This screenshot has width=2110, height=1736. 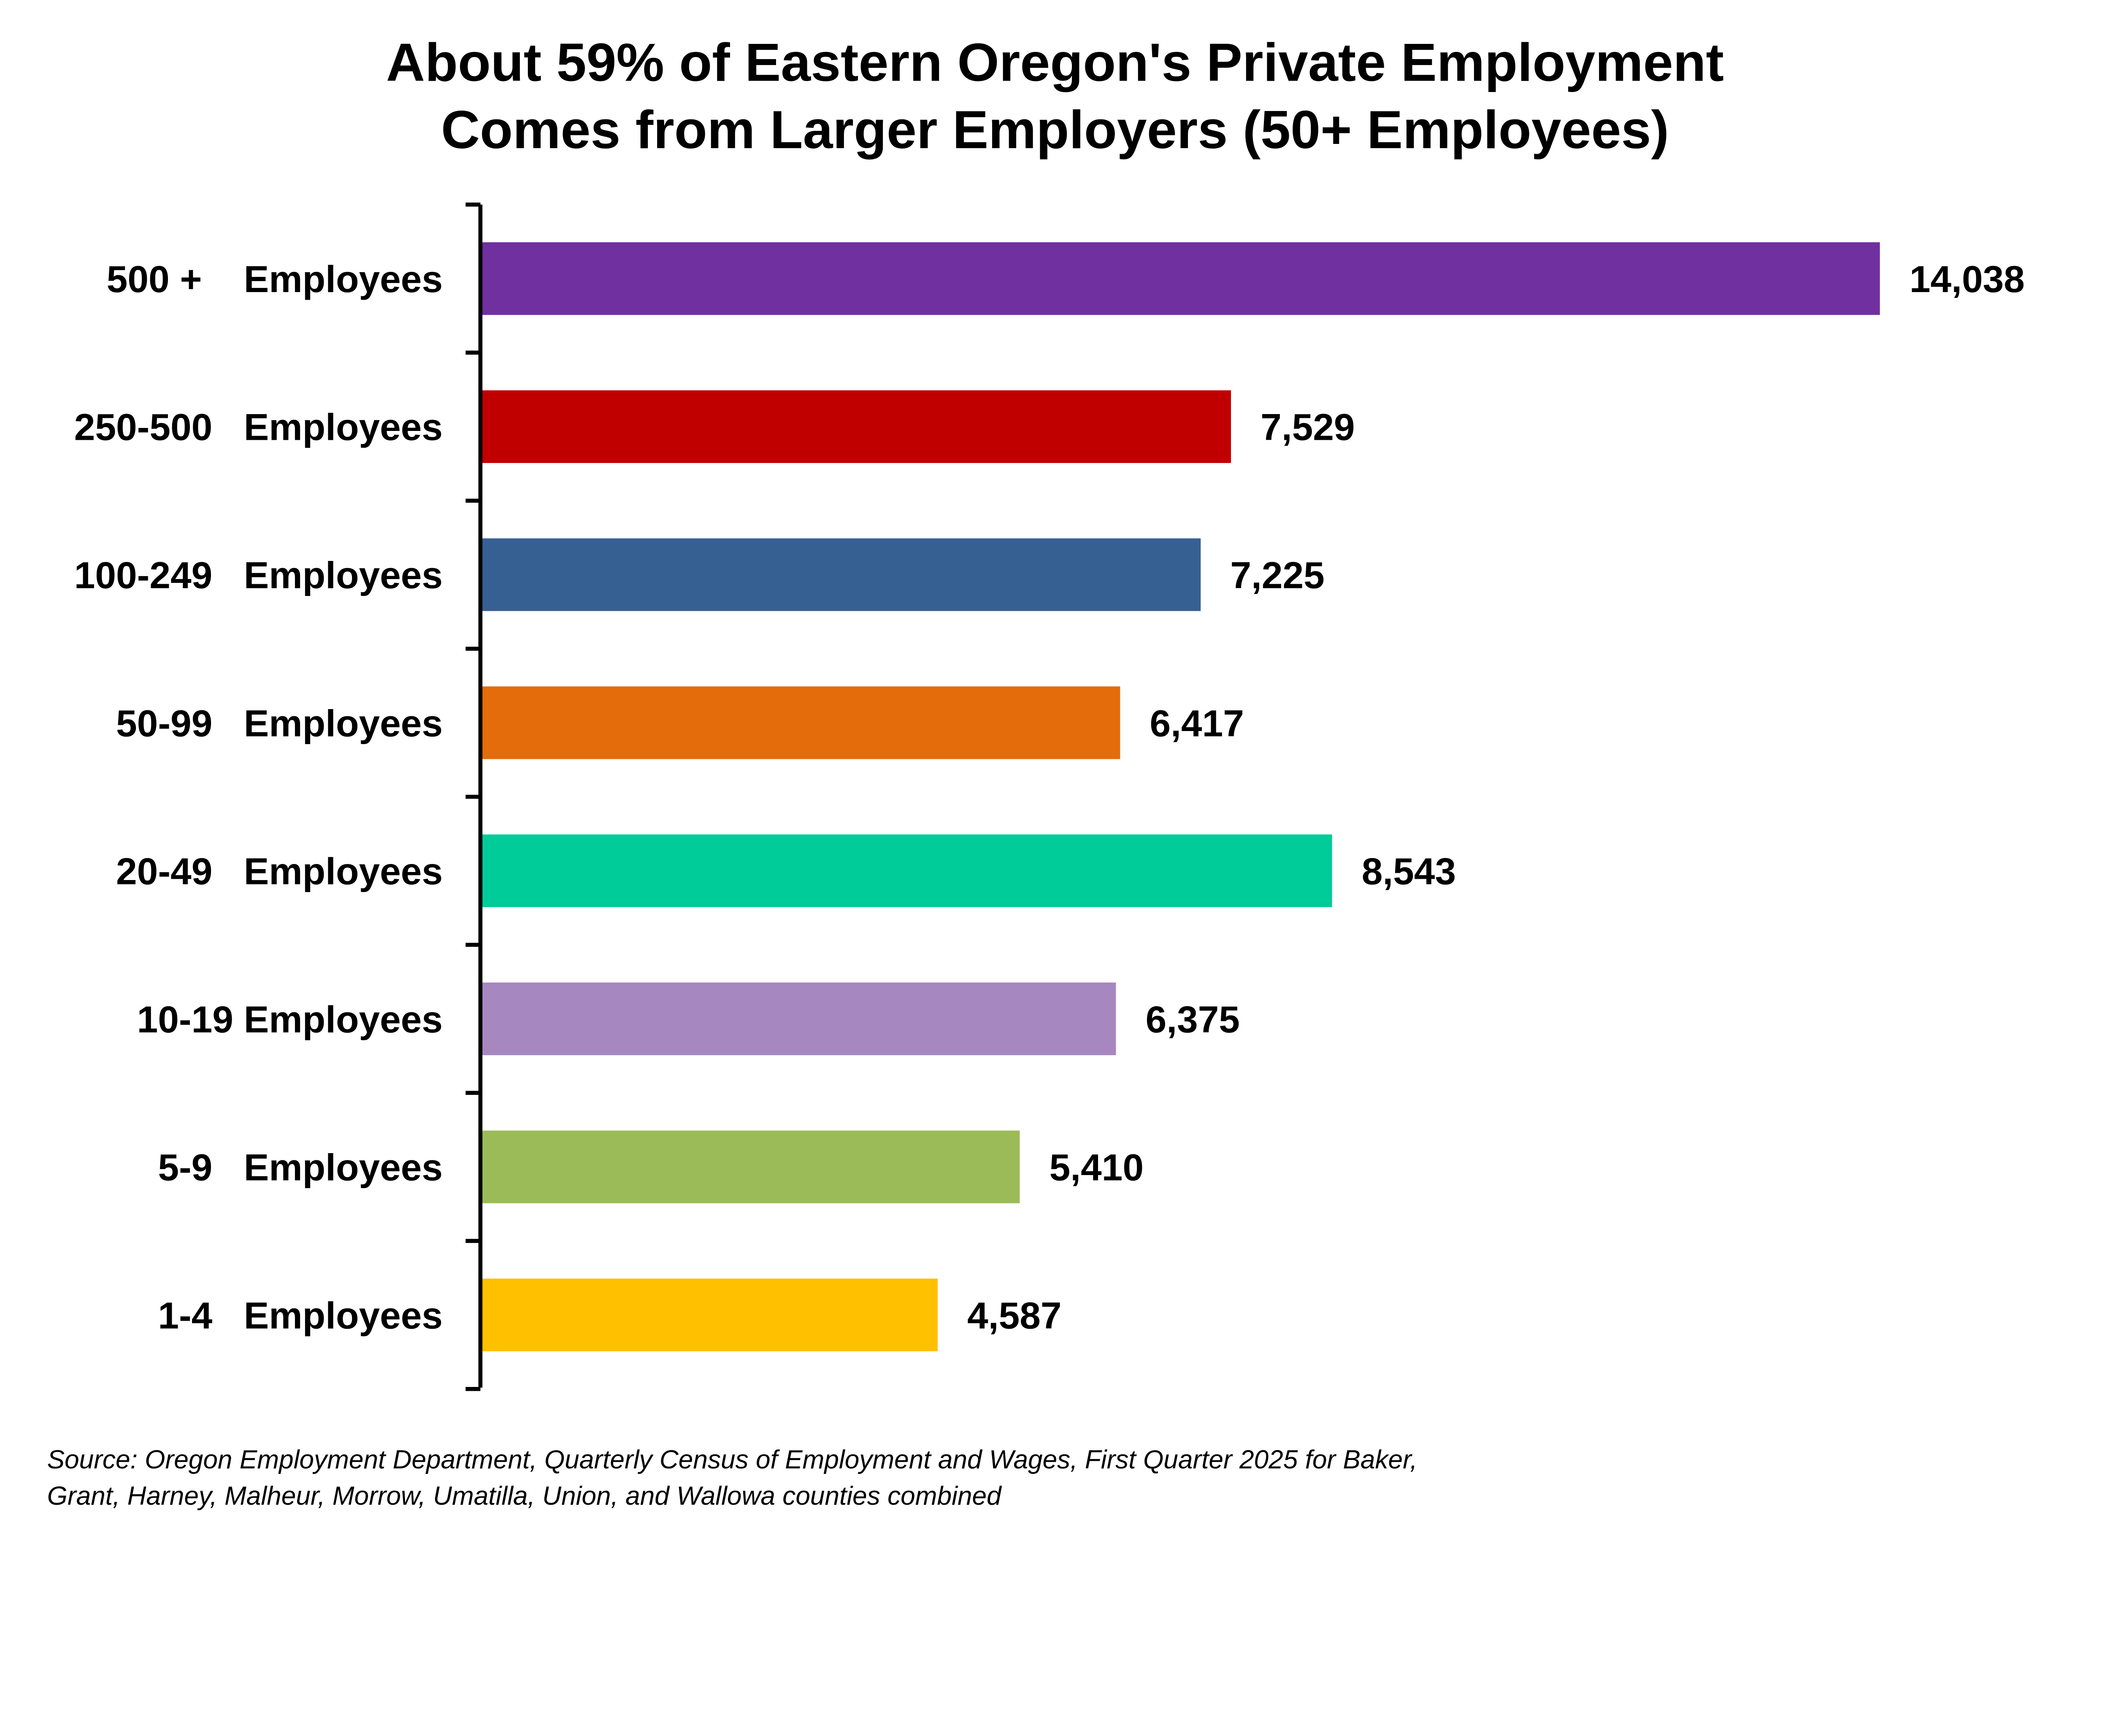 What do you see at coordinates (279, 723) in the screenshot?
I see `category-label: 50-99 Employees` at bounding box center [279, 723].